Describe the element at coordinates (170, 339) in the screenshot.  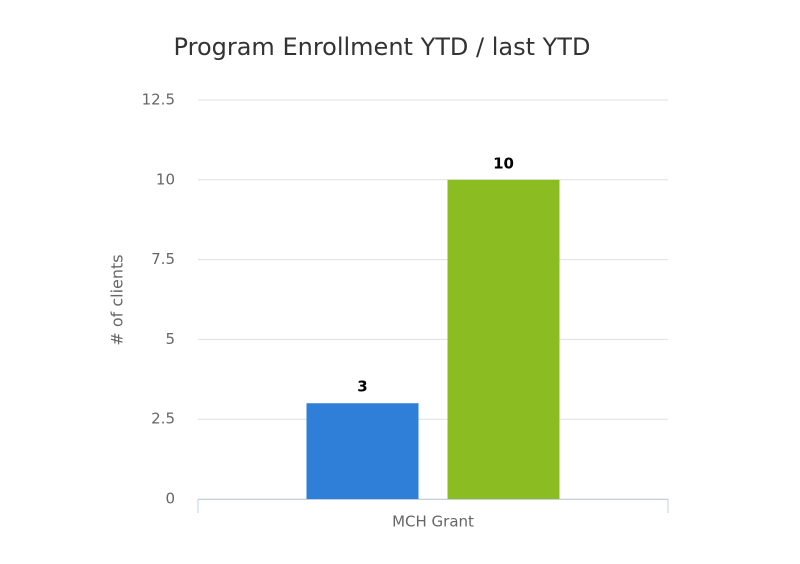
I see `y-tick-label: 5` at that location.